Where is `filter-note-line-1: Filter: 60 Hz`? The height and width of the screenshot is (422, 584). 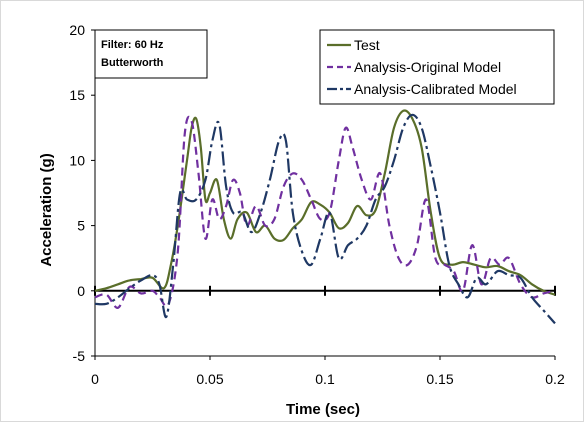
filter-note-line-1: Filter: 60 Hz is located at coordinates (132, 45).